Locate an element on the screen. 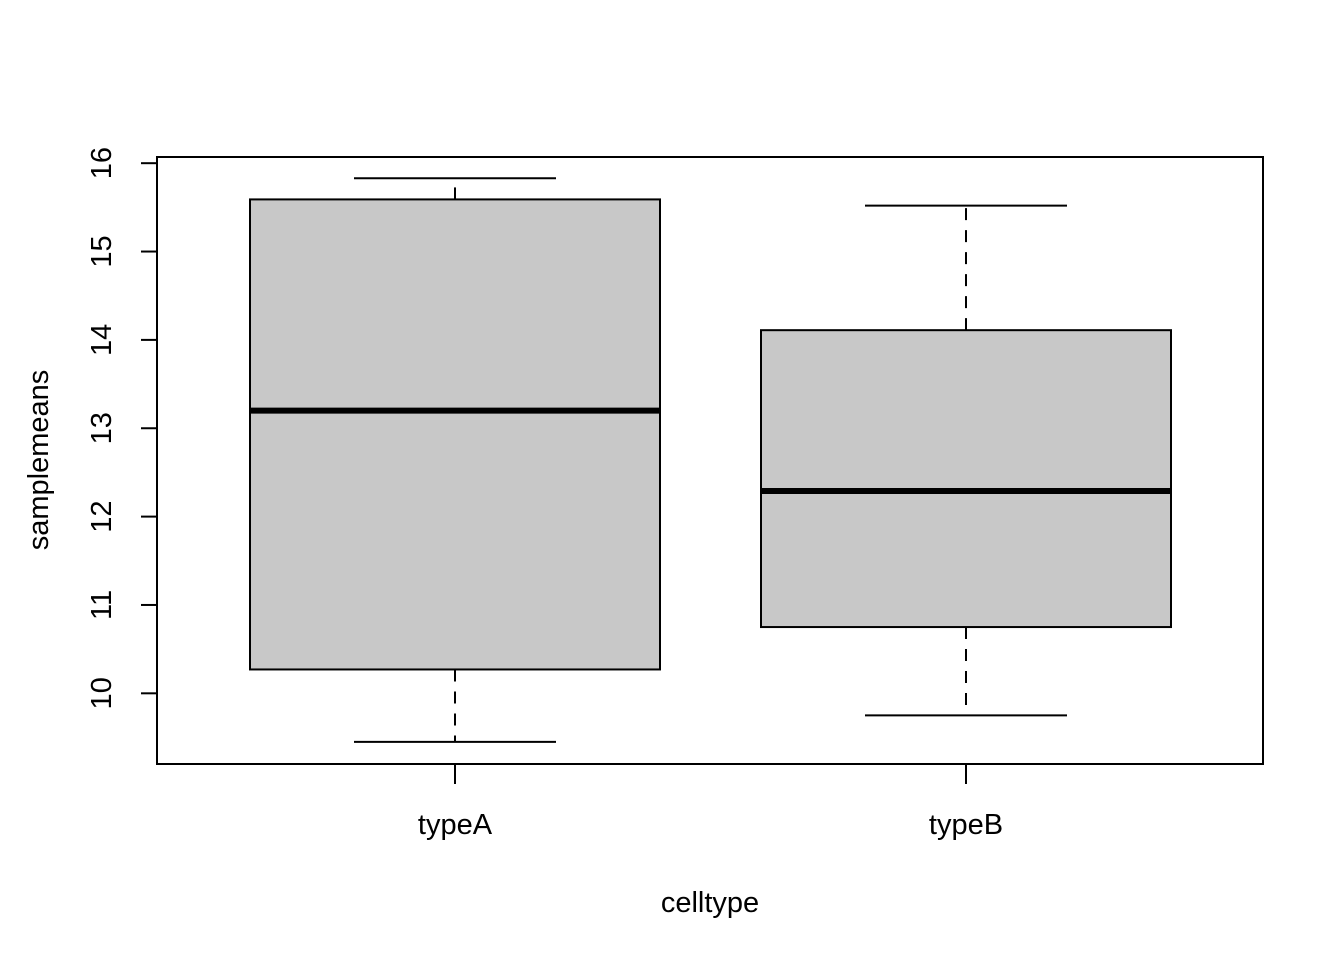 The height and width of the screenshot is (960, 1344). x-tick-label: typeA is located at coordinates (455, 825).